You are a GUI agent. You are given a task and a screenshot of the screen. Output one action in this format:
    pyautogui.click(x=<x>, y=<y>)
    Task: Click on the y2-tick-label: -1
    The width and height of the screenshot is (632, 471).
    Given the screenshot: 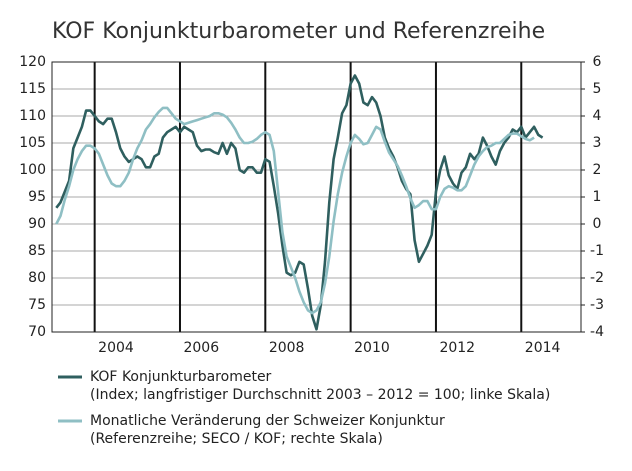 What is the action you would take?
    pyautogui.click(x=597, y=251)
    